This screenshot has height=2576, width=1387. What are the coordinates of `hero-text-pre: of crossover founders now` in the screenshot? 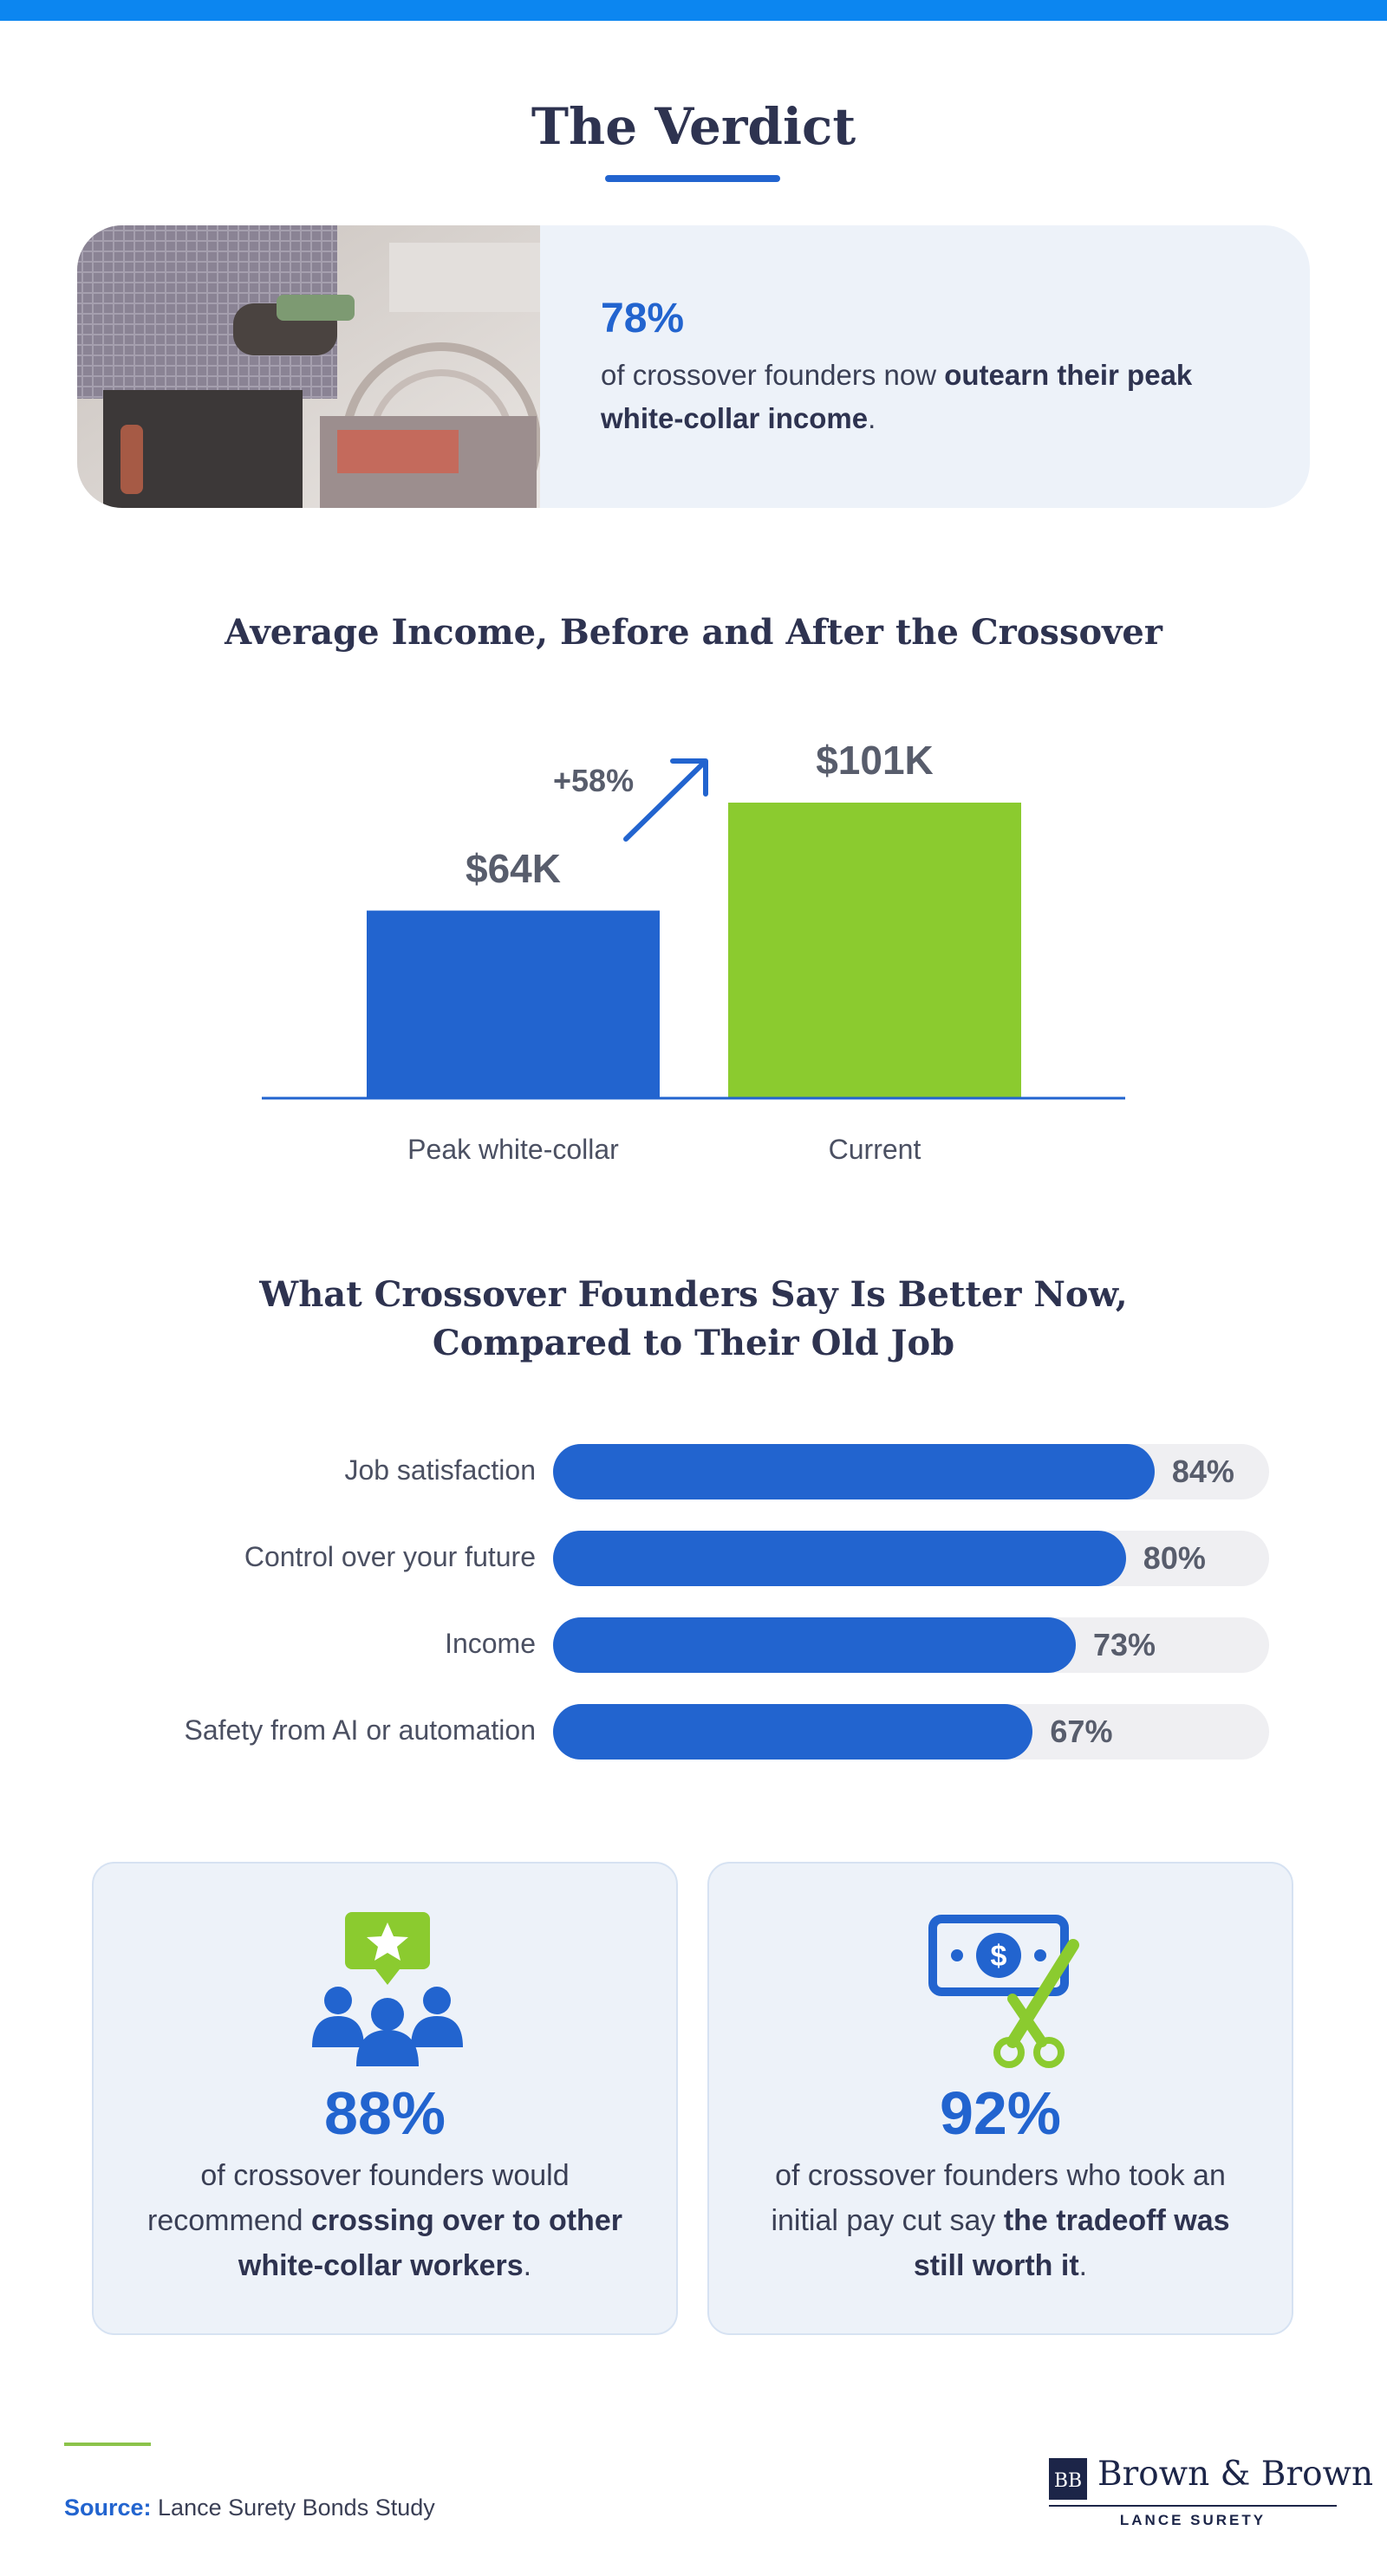 It's located at (773, 375).